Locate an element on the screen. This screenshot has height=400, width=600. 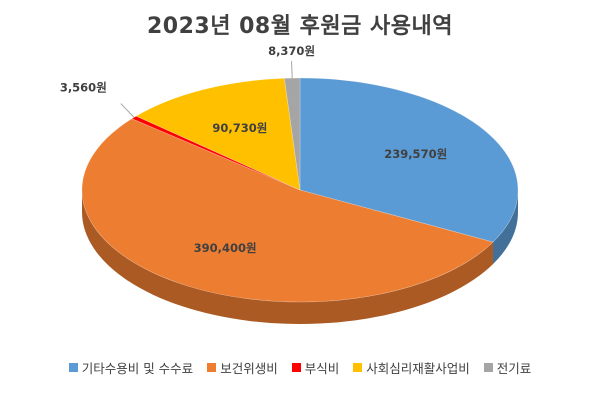
legend-label-3: 사회심리재활사업비 is located at coordinates (418, 368).